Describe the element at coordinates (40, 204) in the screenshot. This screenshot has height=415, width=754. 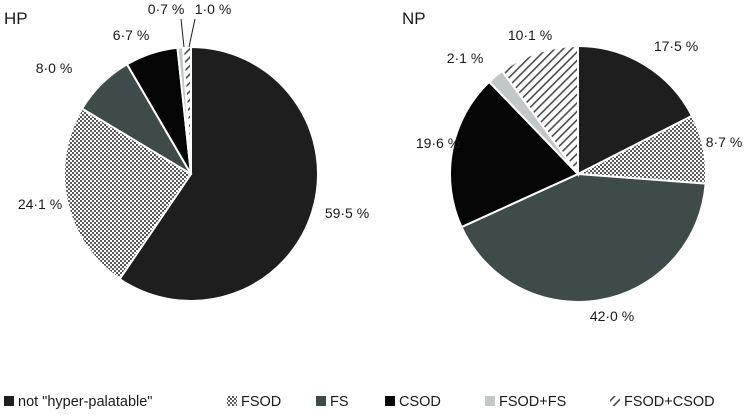
I see `data-label-hp-fsod: 24·1 %` at that location.